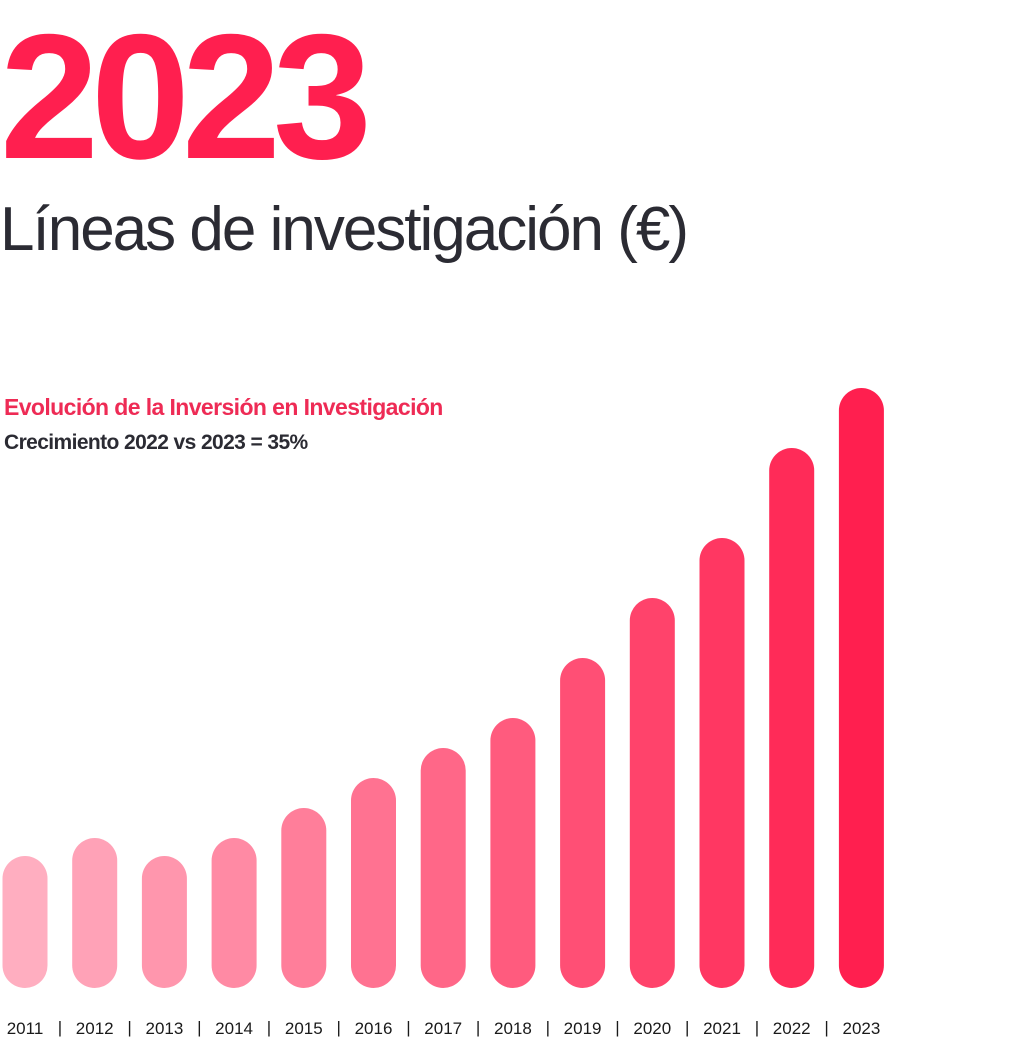 This screenshot has height=1060, width=1013. I want to click on x-tick-label: 2021, so click(722, 1028).